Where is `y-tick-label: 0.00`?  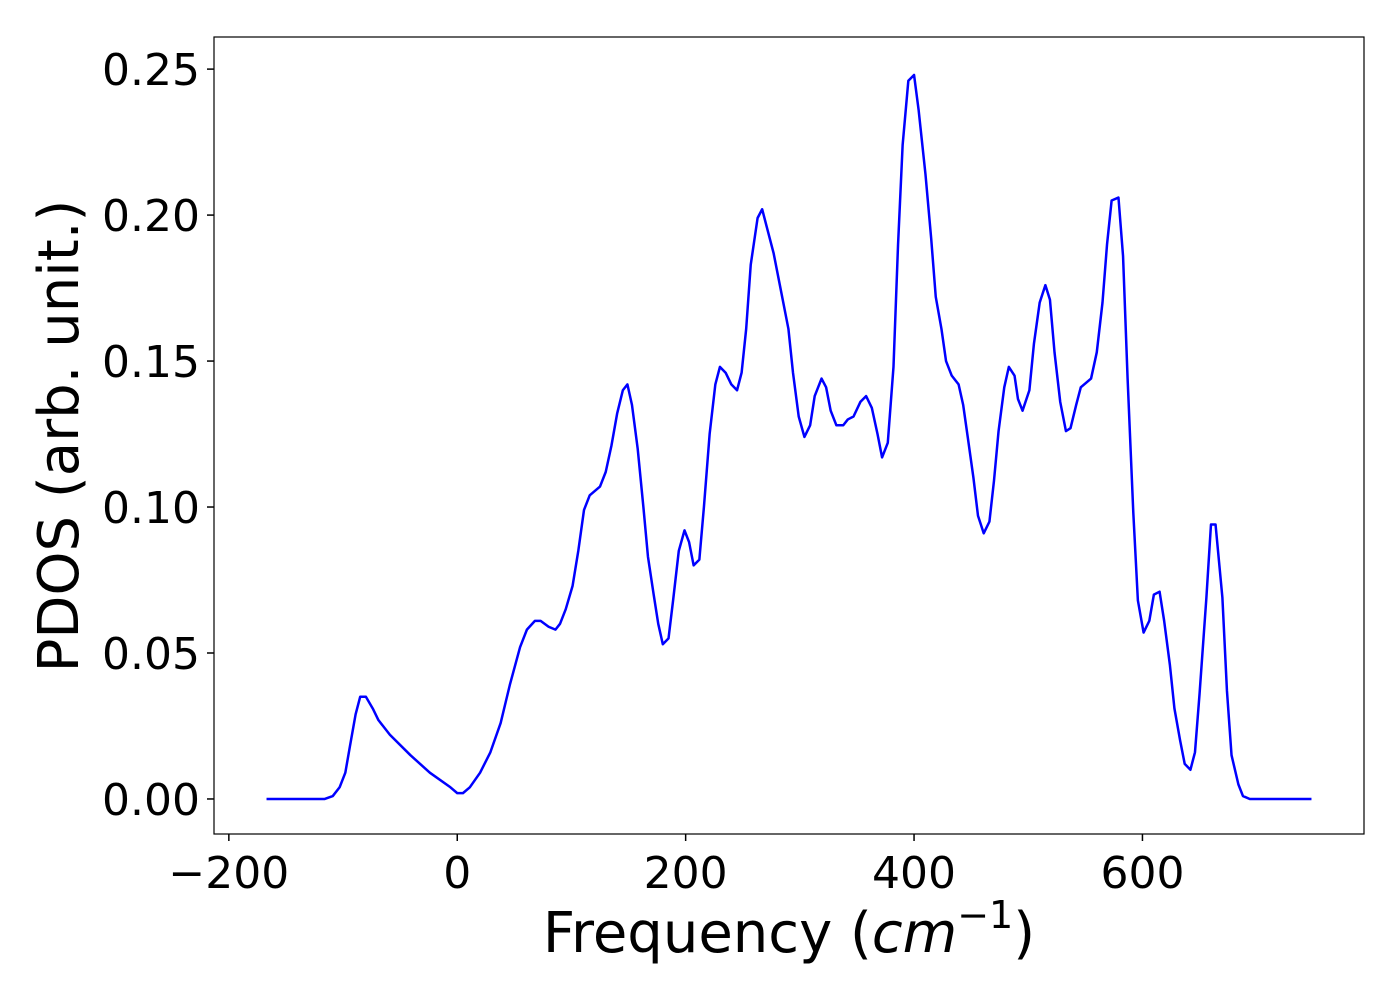 y-tick-label: 0.00 is located at coordinates (151, 800).